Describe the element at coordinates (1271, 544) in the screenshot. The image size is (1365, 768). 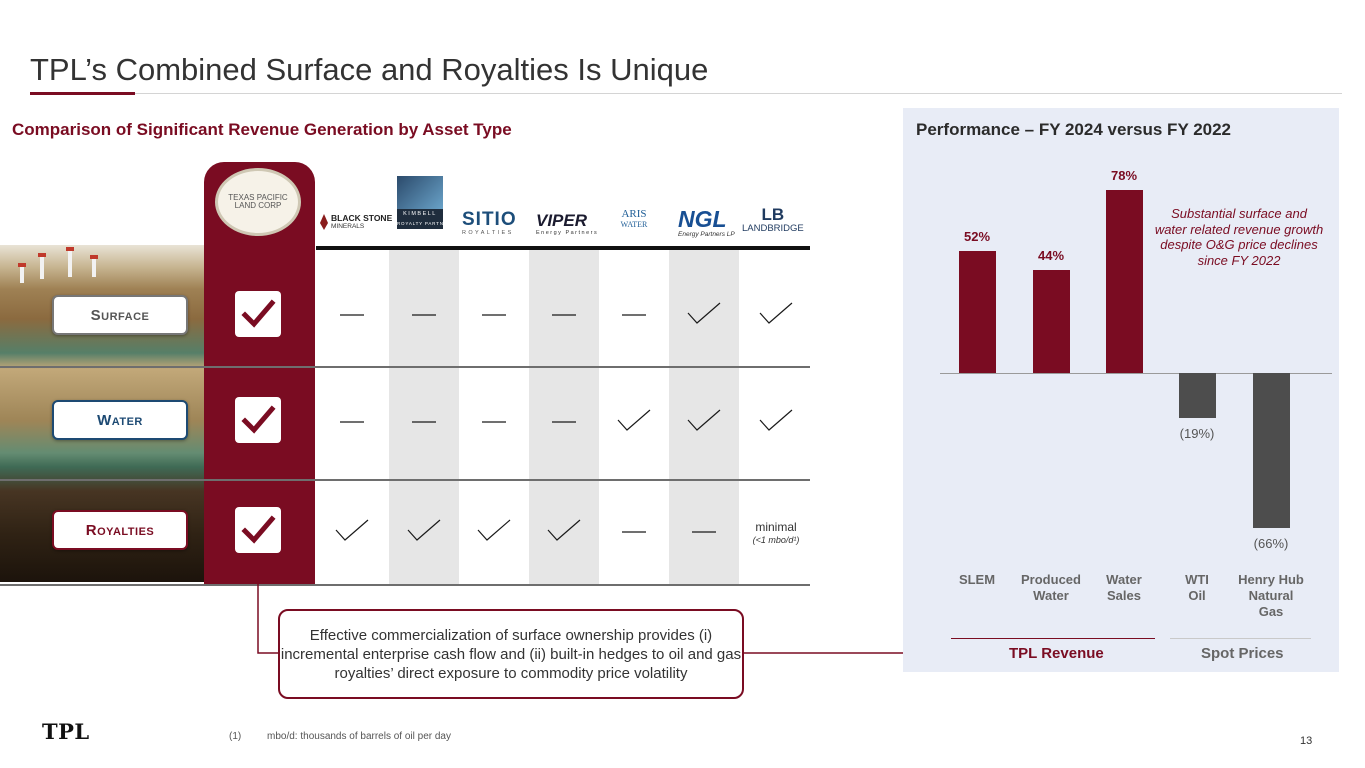
I see `bar-value-label: (66%)` at that location.